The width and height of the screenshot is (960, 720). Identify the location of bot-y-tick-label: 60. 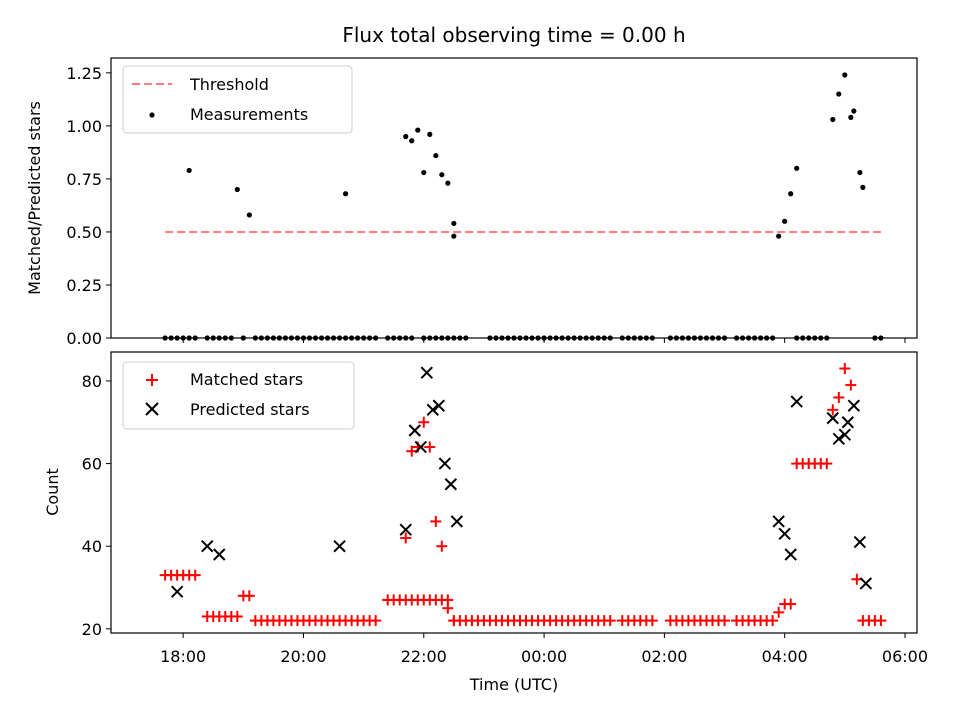
(92, 464).